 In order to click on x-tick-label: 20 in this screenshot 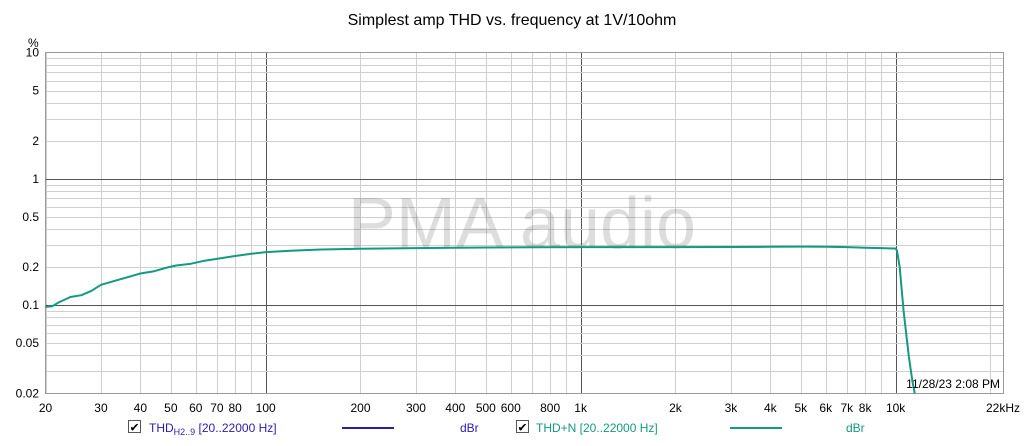, I will do `click(46, 408)`.